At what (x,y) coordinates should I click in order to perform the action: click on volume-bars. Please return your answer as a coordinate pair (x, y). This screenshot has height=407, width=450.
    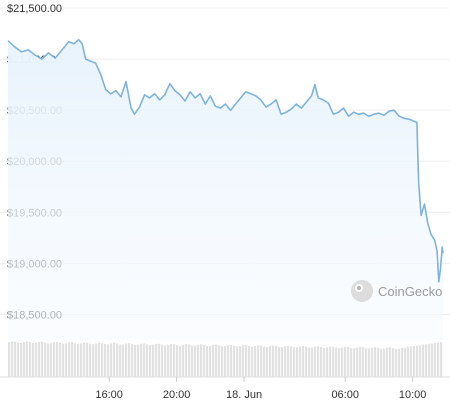
    Looking at the image, I should click on (225, 359).